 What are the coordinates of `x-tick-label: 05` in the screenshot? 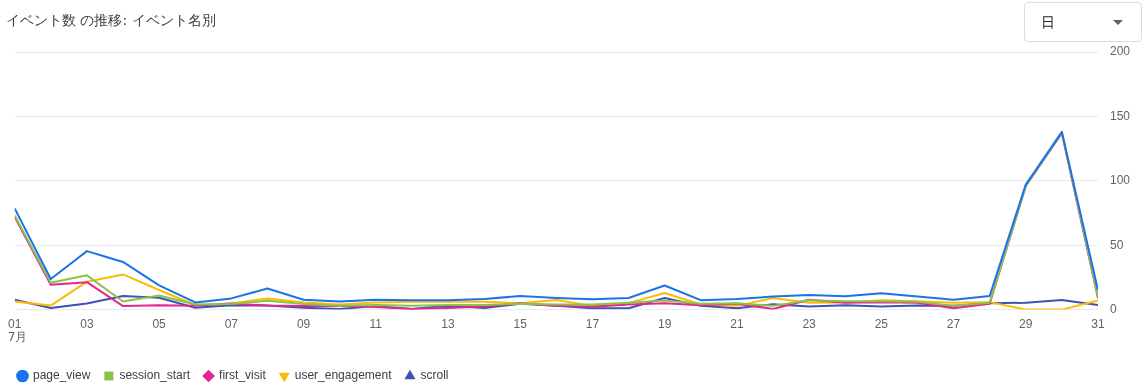 It's located at (159, 324).